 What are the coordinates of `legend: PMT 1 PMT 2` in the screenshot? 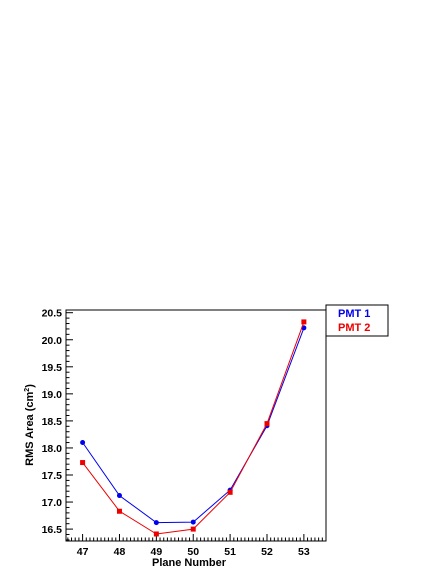 It's located at (357, 320).